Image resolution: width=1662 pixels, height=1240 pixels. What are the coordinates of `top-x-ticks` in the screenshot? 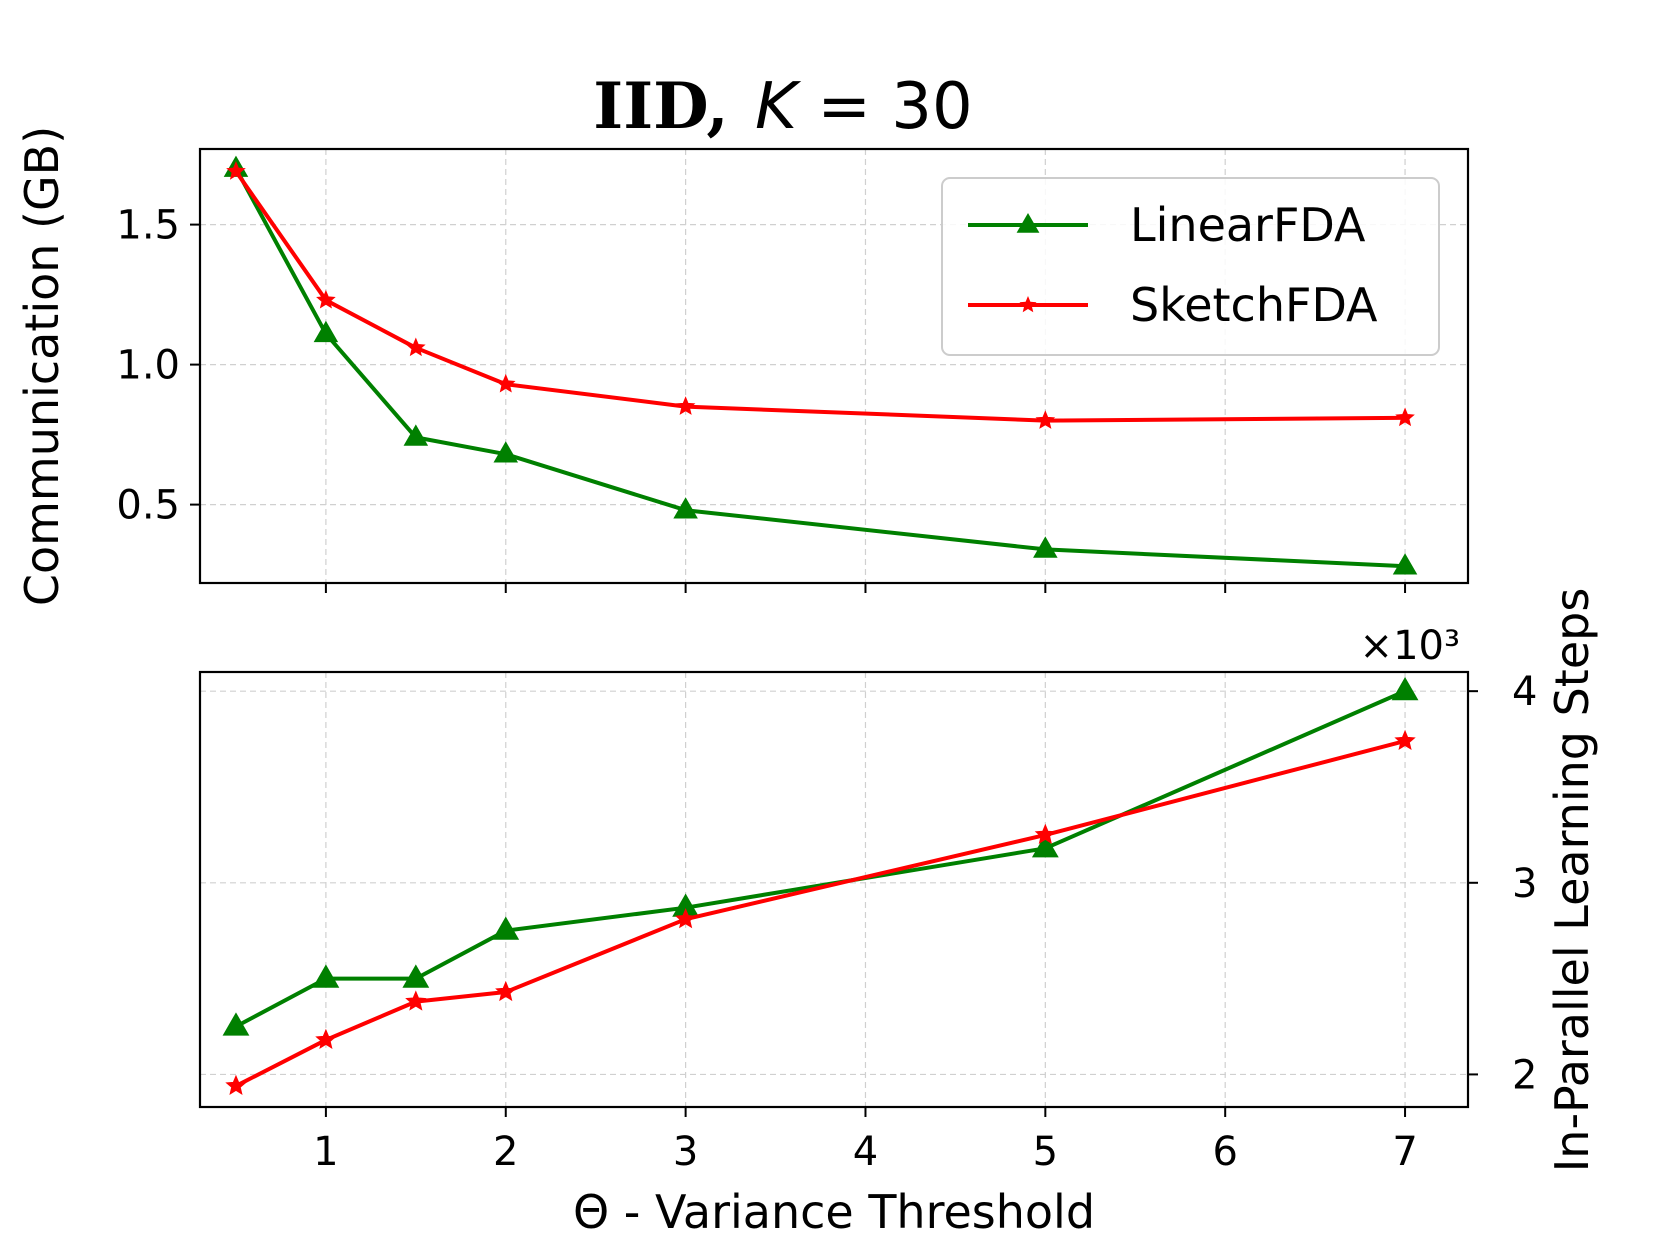 It's located at (865, 588).